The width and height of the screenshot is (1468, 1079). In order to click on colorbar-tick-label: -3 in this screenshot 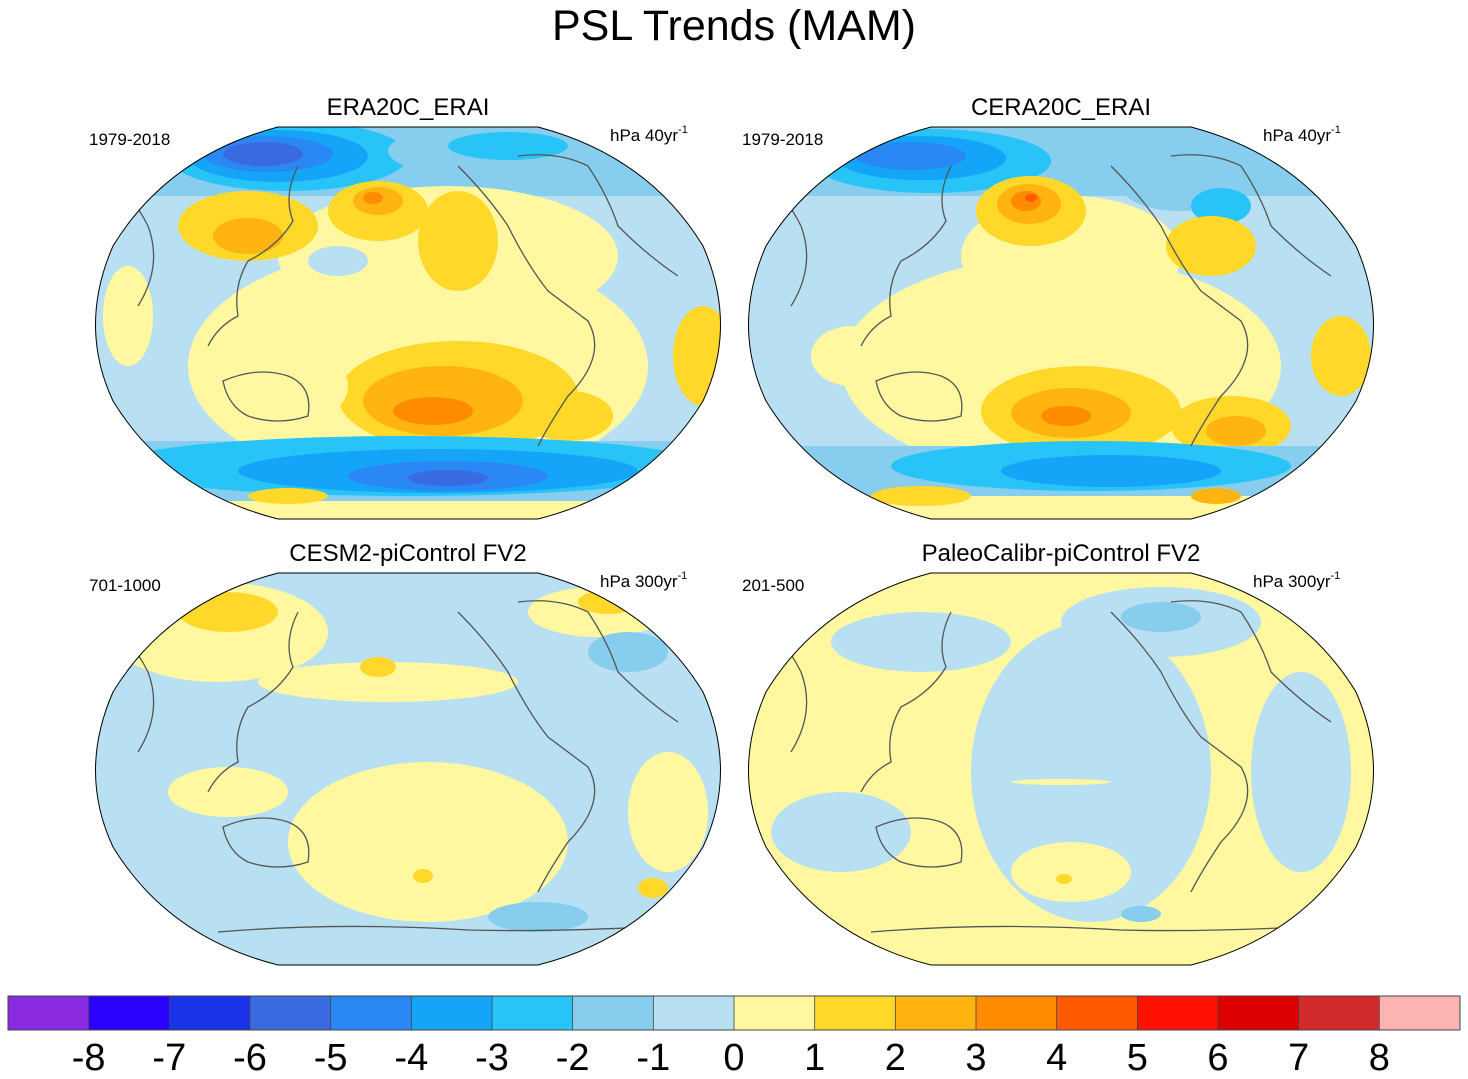, I will do `click(492, 1058)`.